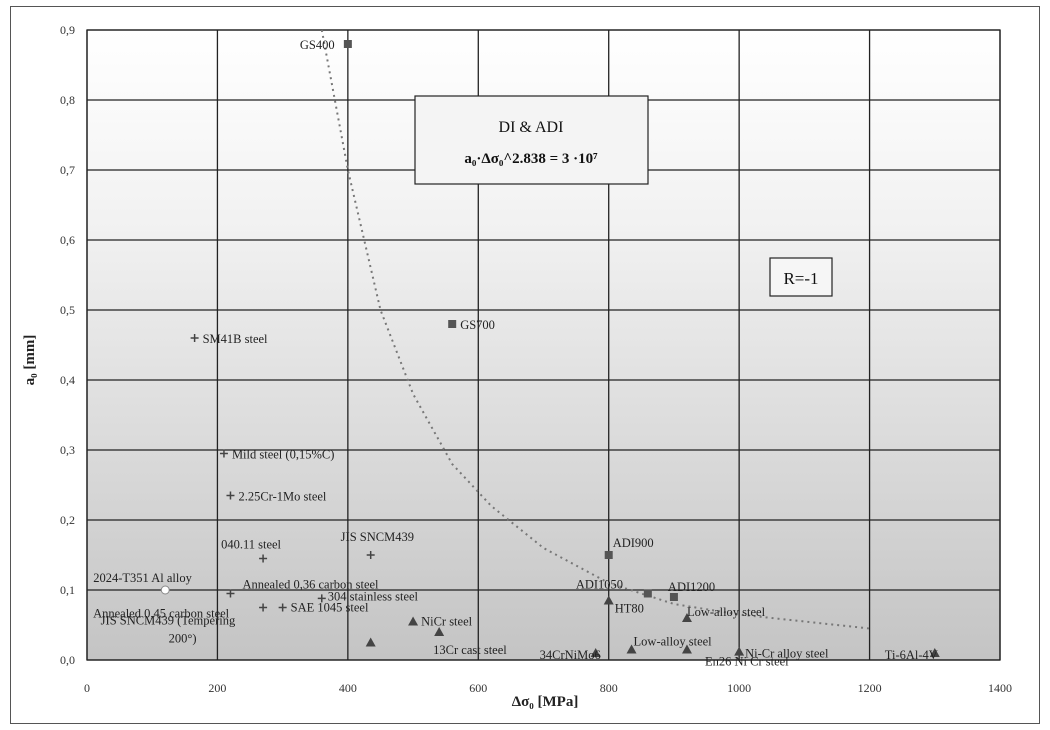  I want to click on x-tick-label: 1400, so click(1000, 688).